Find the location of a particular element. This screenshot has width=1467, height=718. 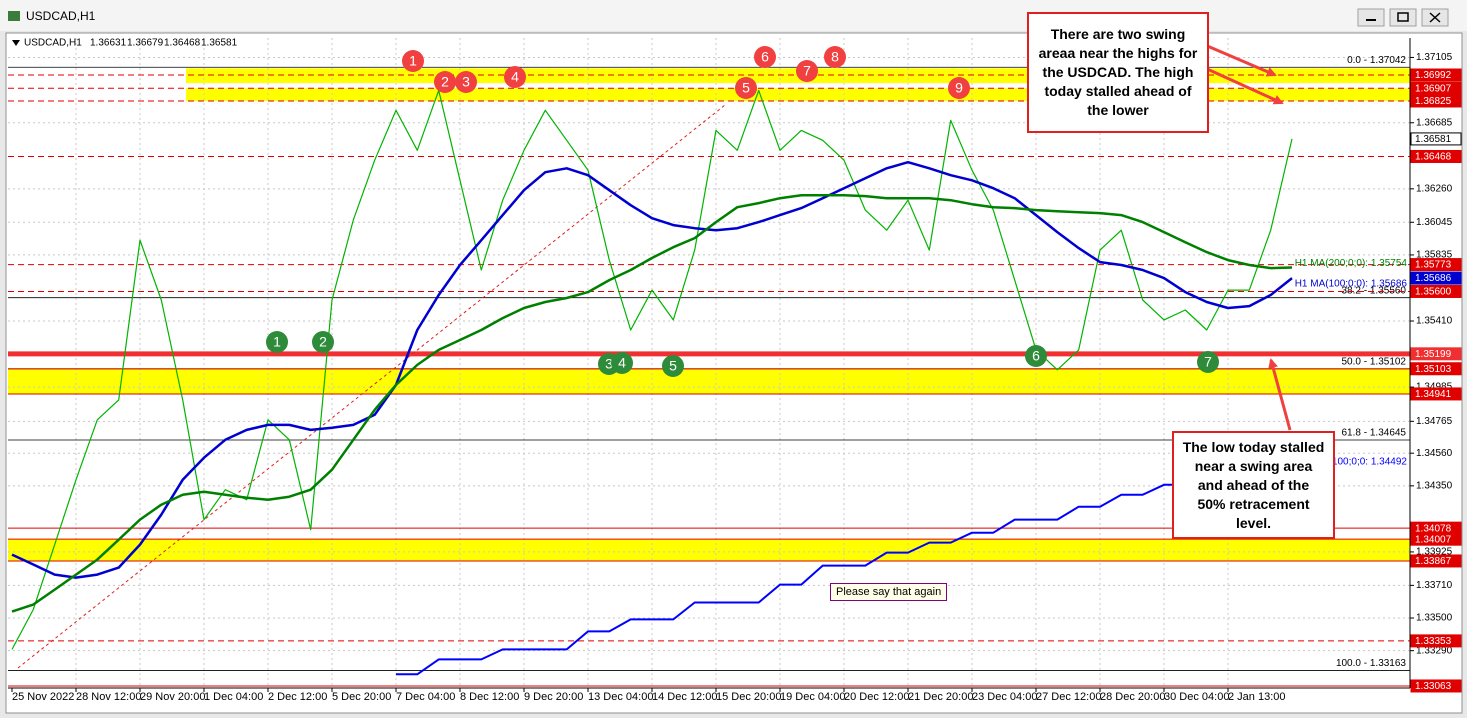

y-tick-label: 1.34560 is located at coordinates (1434, 453).